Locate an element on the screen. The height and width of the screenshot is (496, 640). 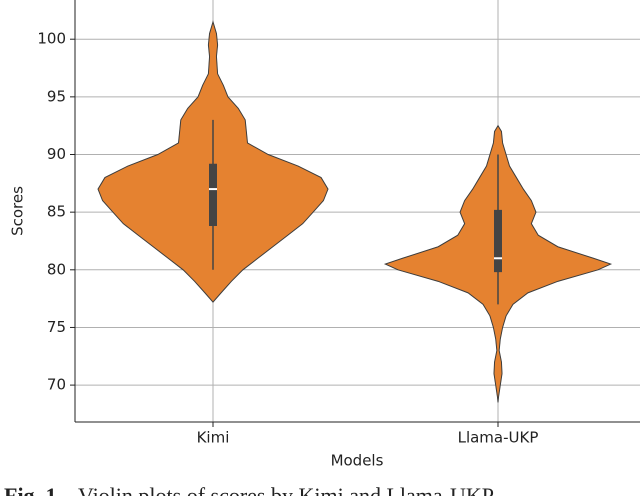
x-tick-label: Llama-UKP is located at coordinates (498, 438).